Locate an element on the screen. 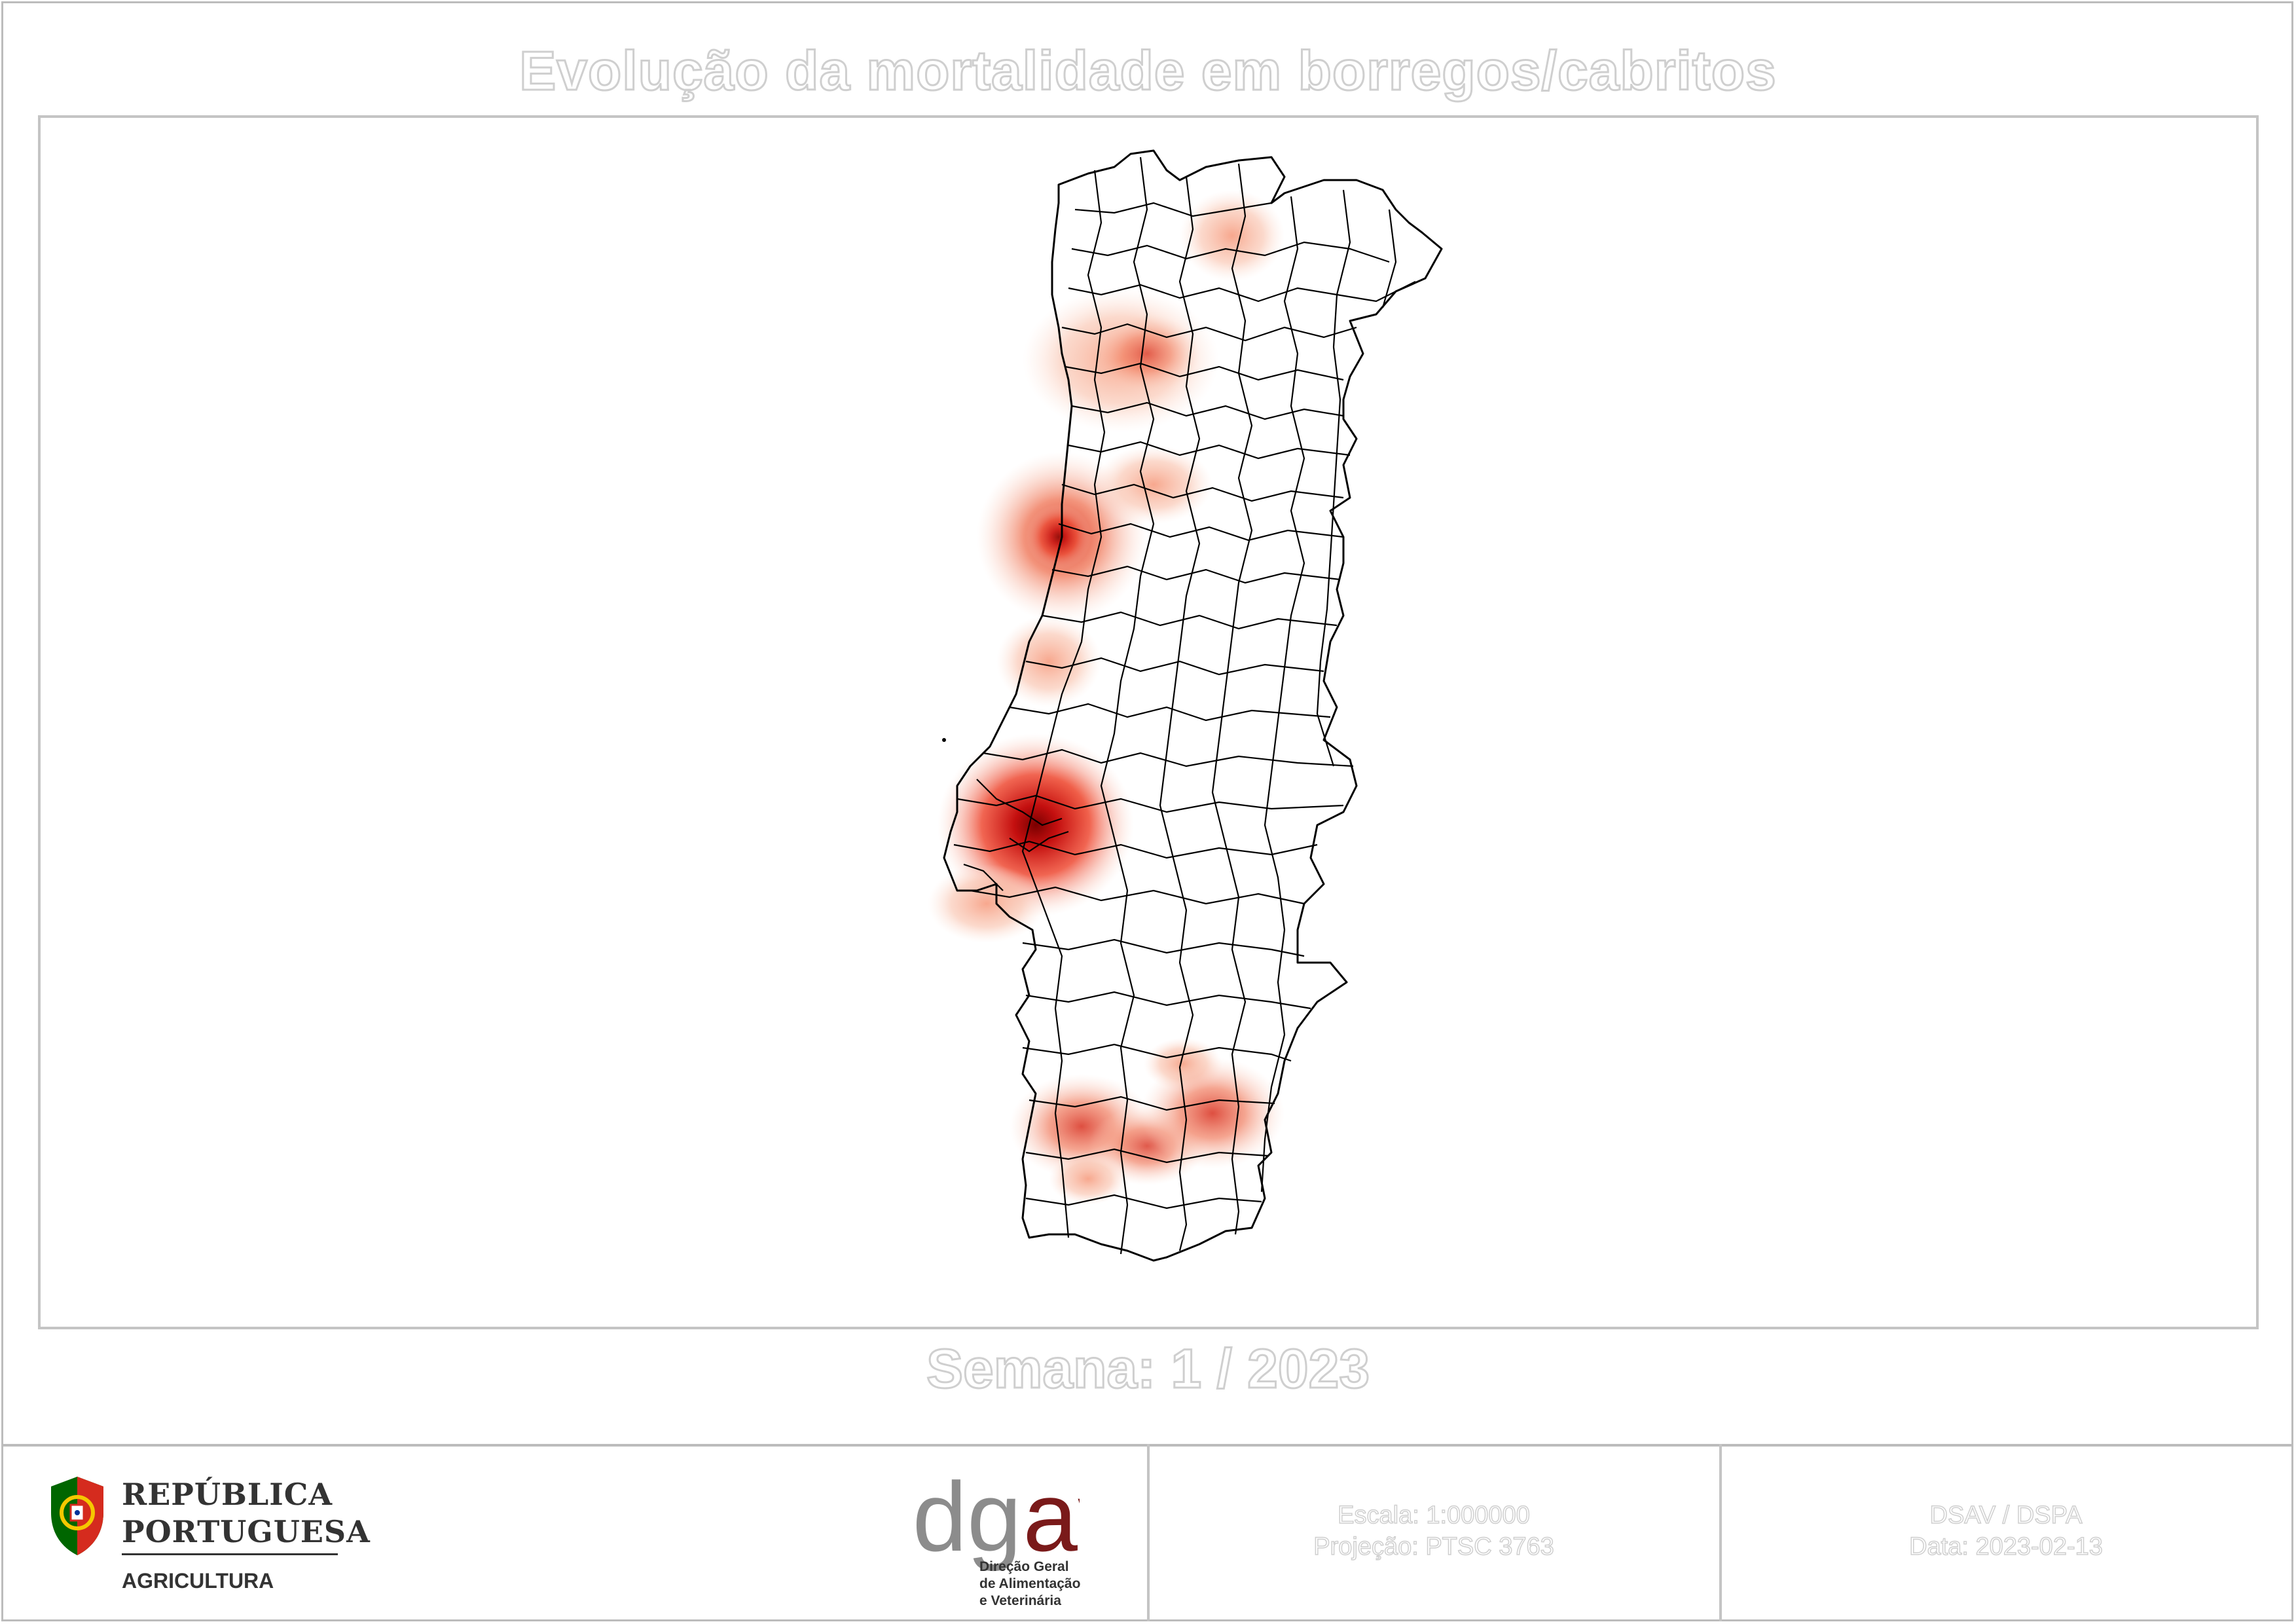 The height and width of the screenshot is (1624, 2296). republica-line1: REPÚBLICA is located at coordinates (227, 1494).